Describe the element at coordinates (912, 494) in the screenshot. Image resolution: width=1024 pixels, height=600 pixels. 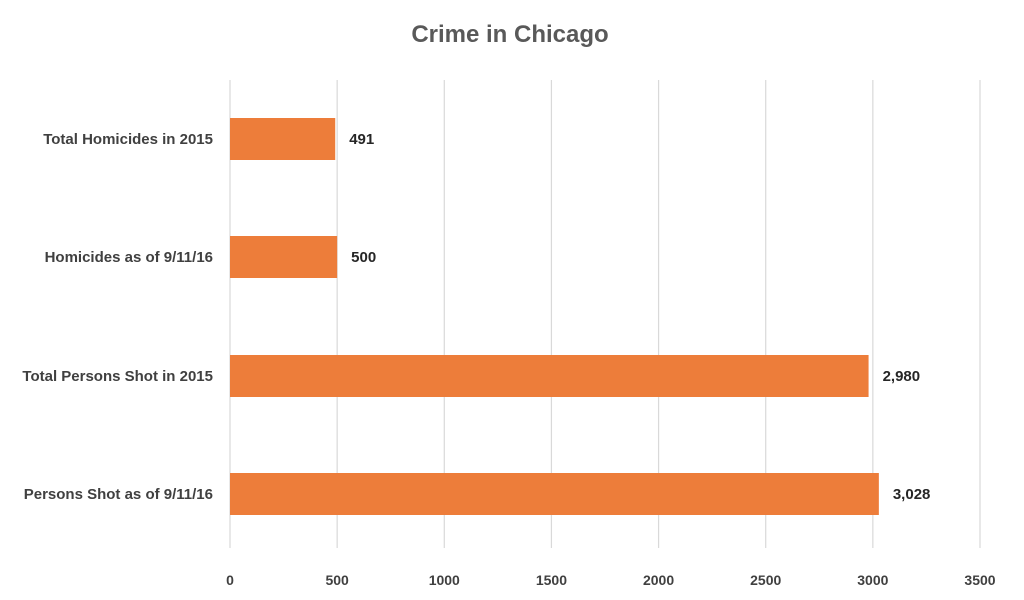
I see `data-label-4: 3,028` at that location.